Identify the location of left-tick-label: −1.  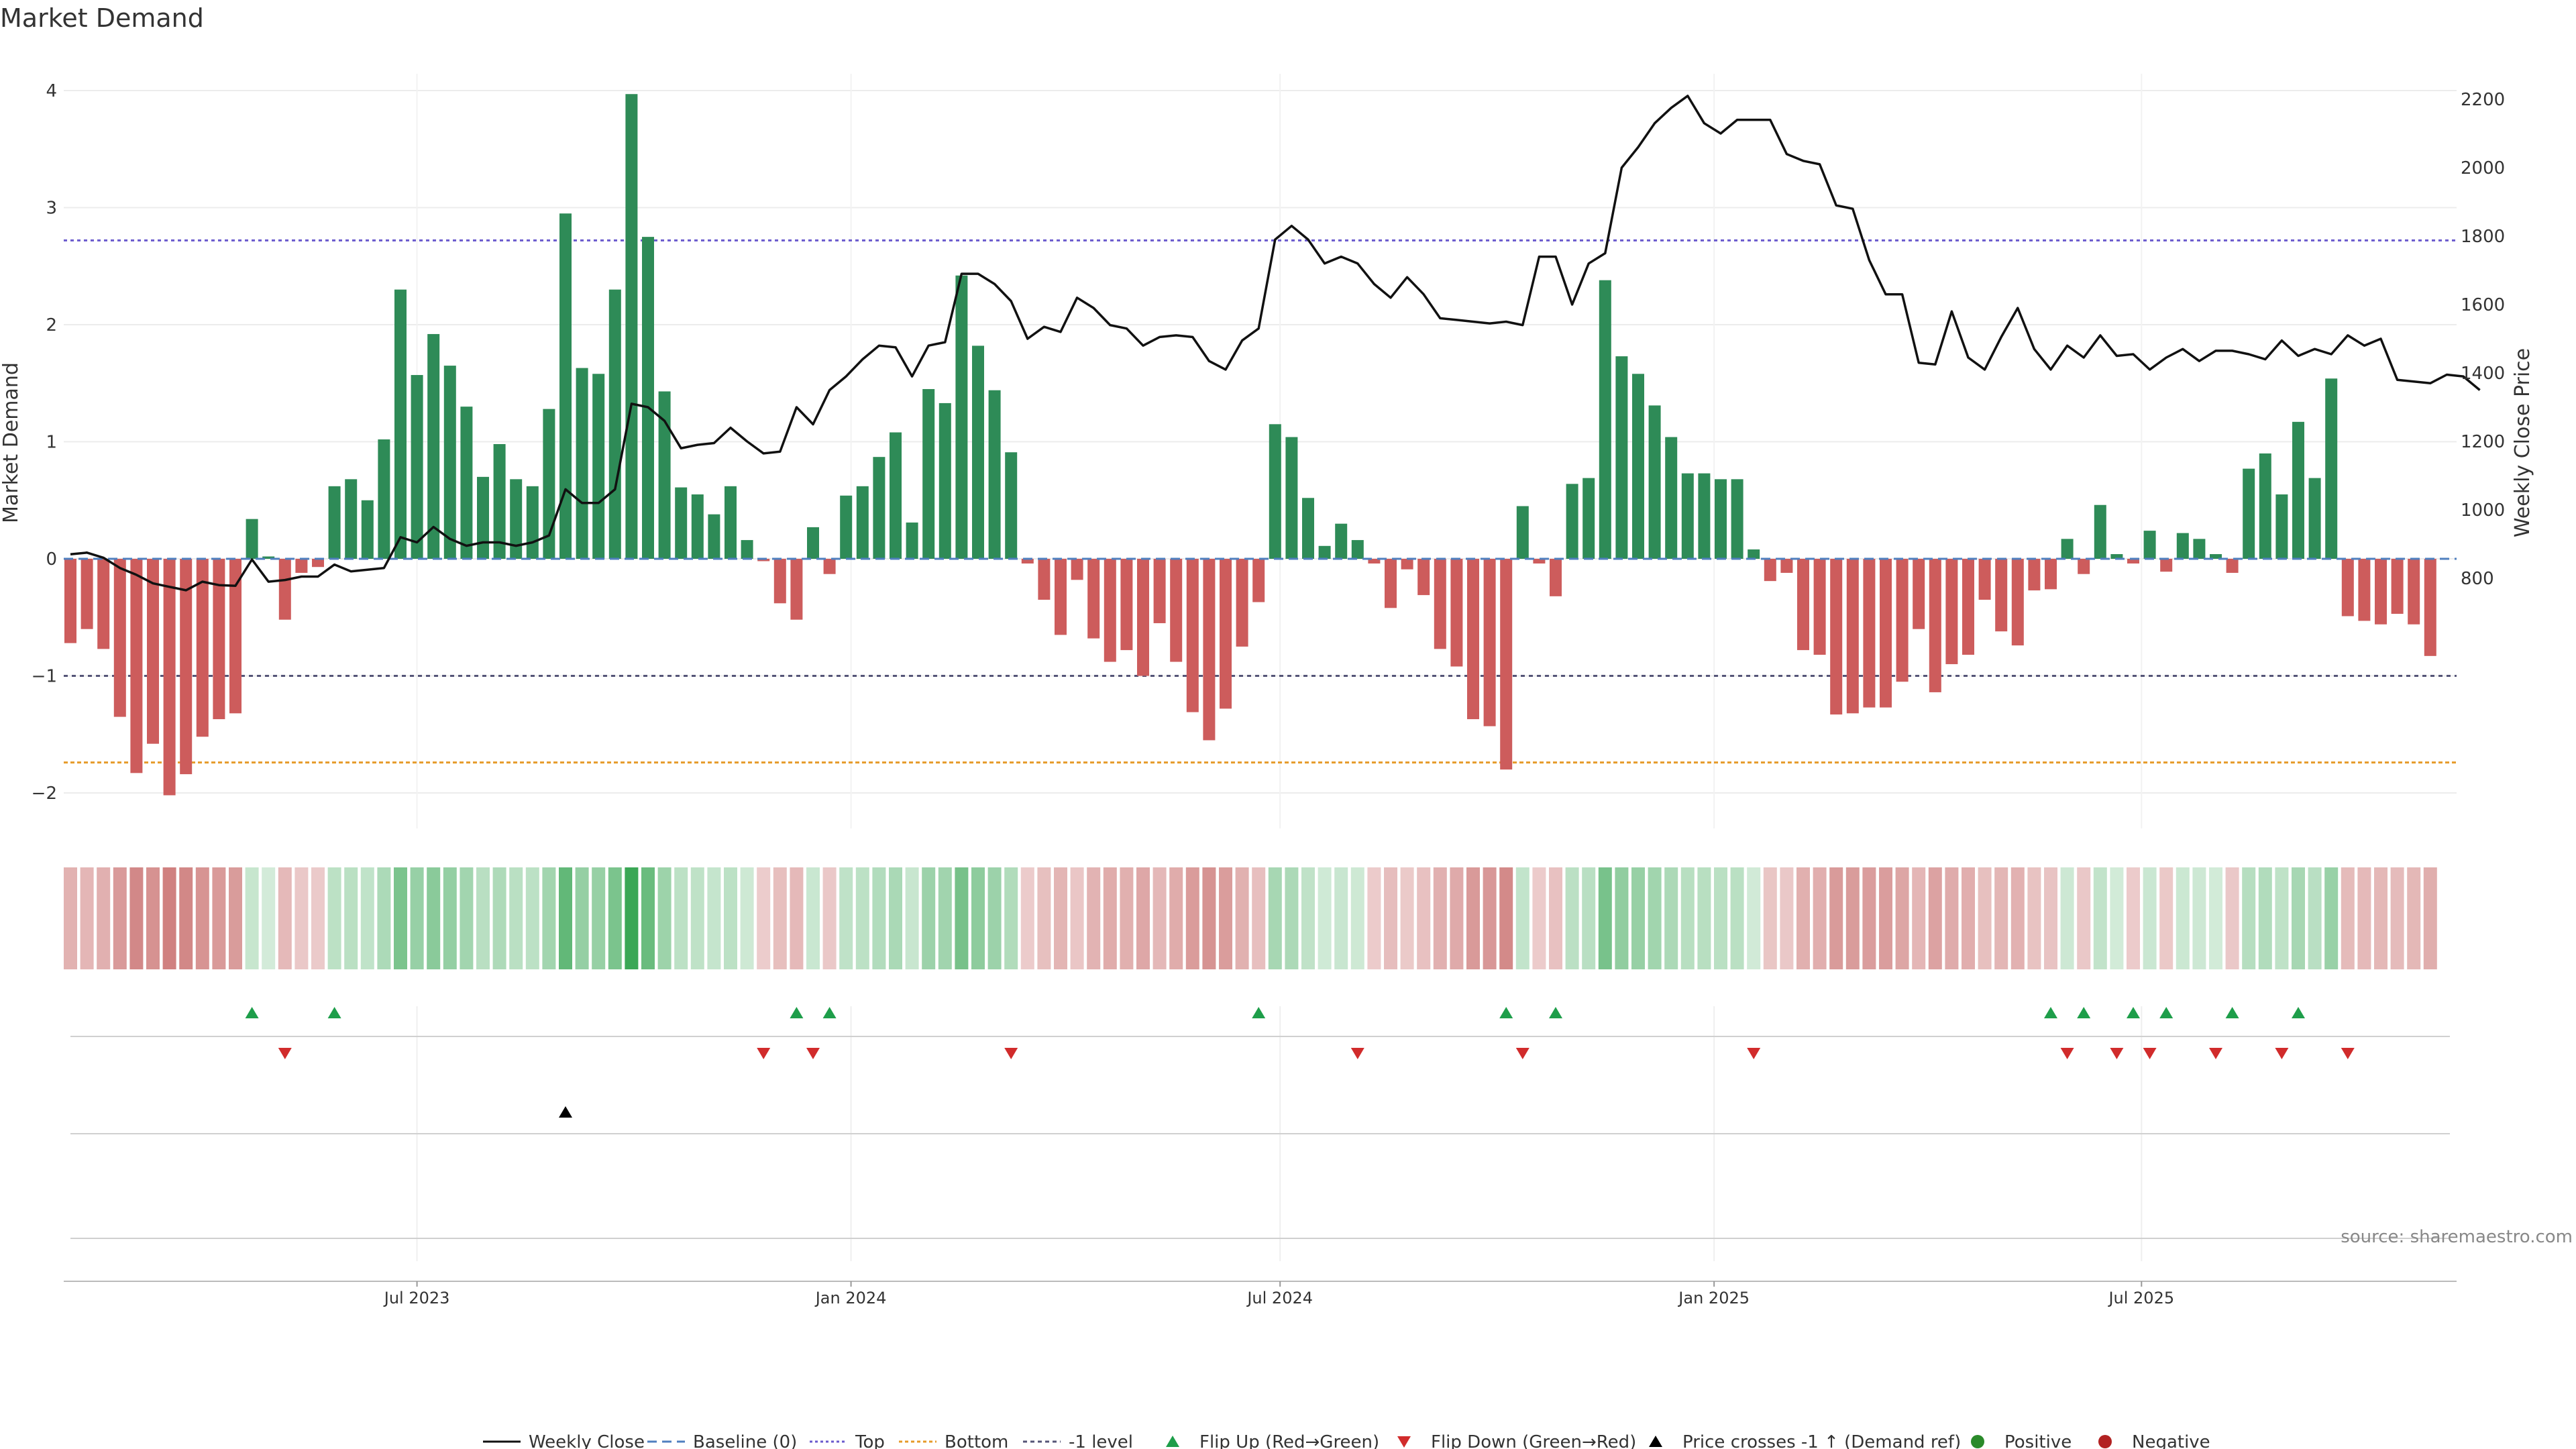
(44, 677).